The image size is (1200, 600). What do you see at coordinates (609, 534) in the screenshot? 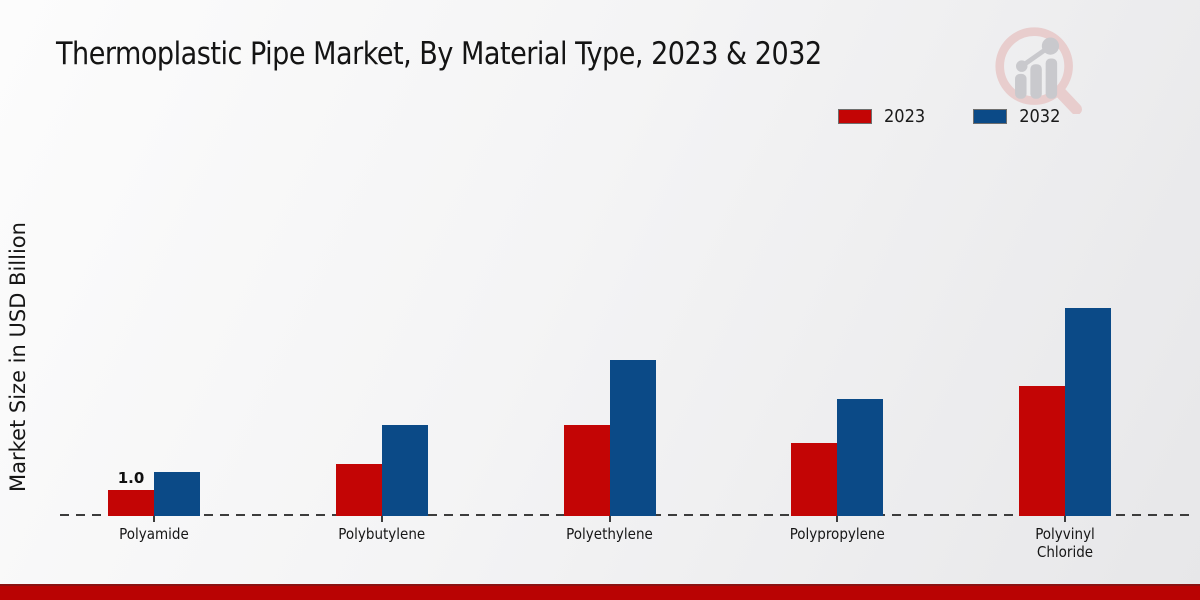
I see `category-label-polyethylene: Polyethylene` at bounding box center [609, 534].